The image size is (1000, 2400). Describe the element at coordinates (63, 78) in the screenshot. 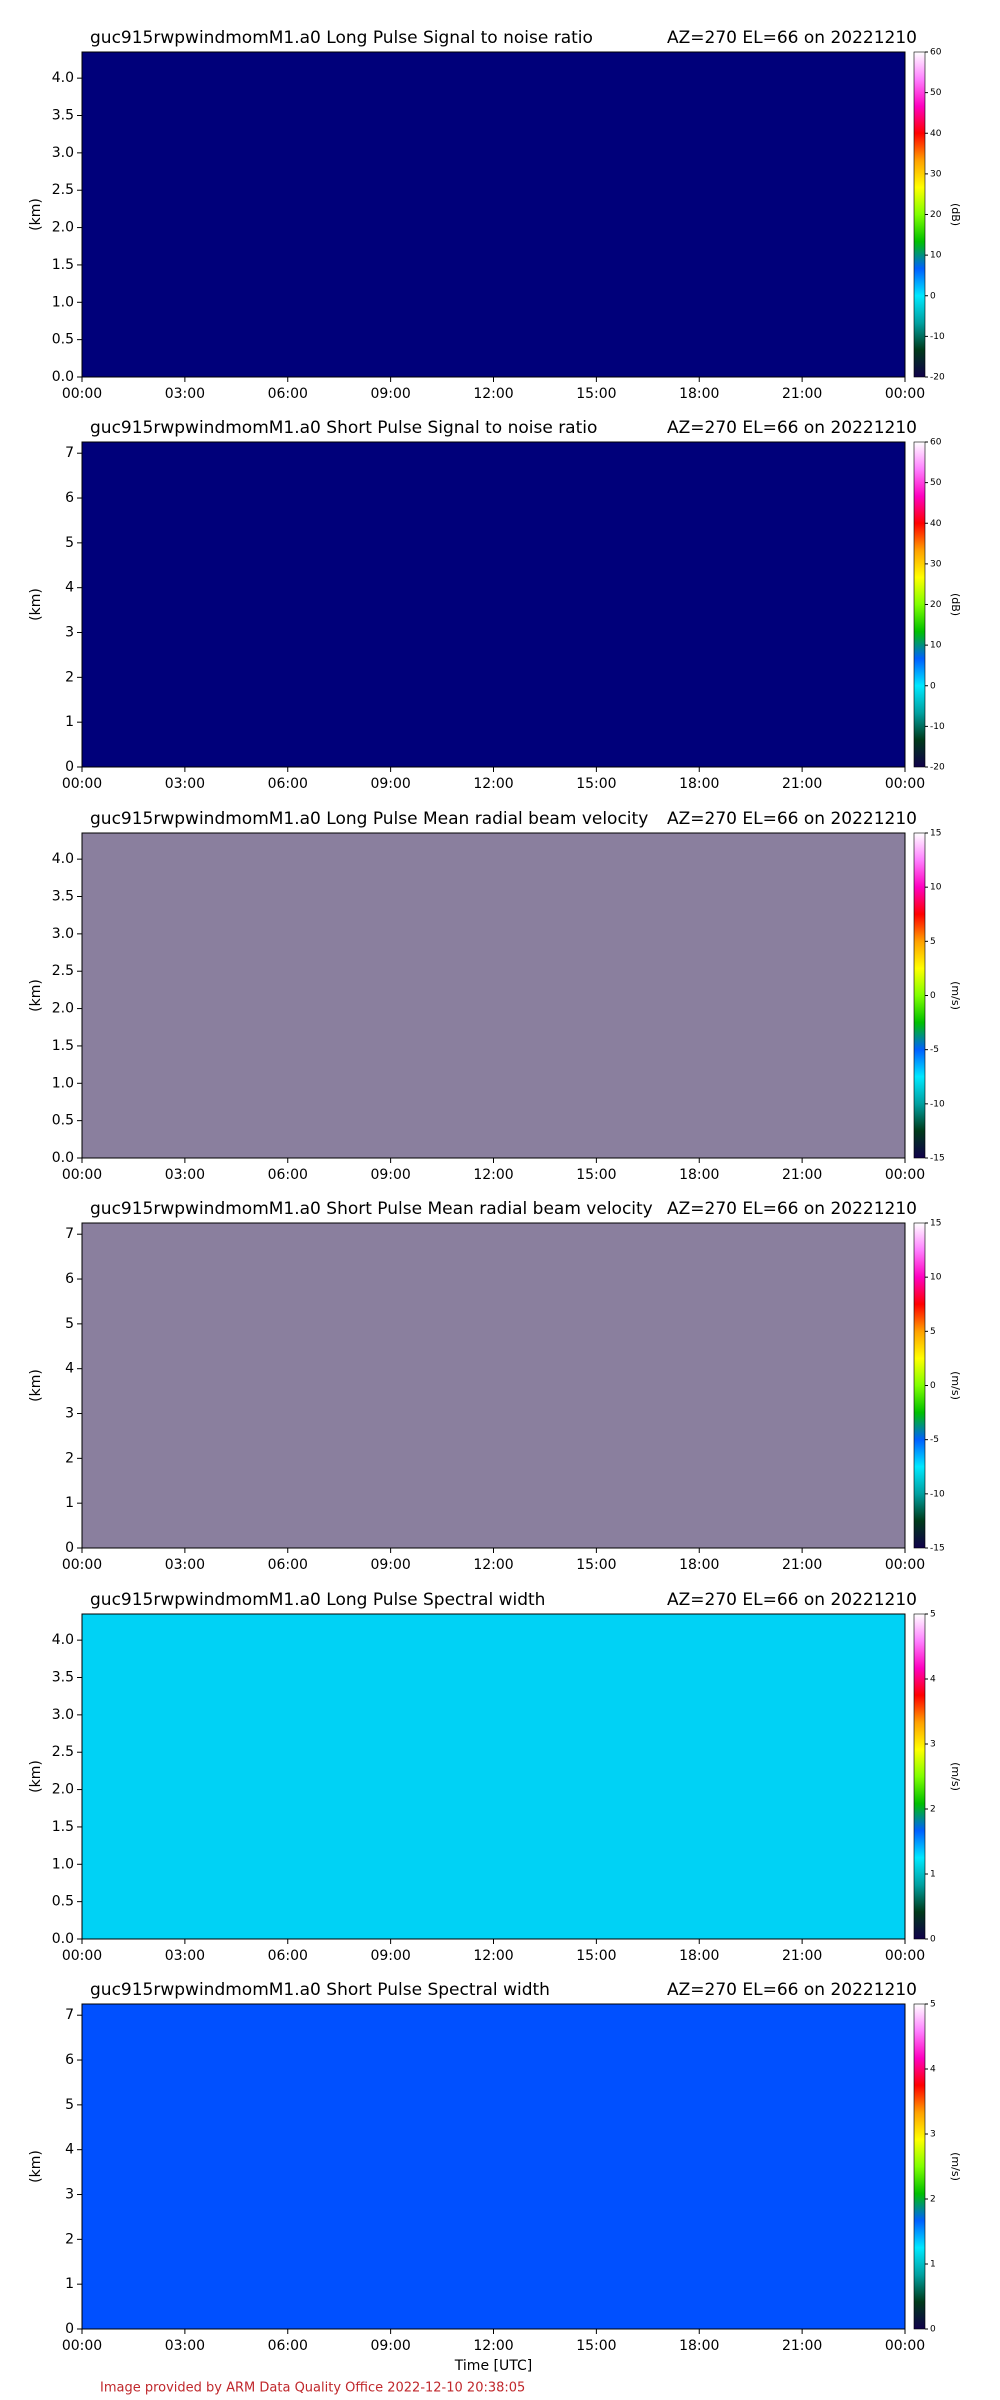

I see `y-tick-label: 4.0` at that location.